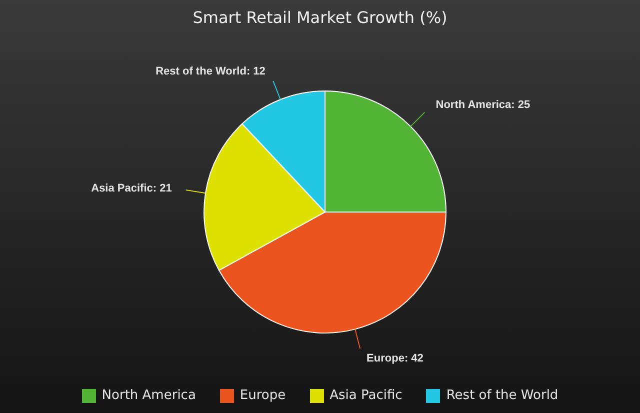  What do you see at coordinates (320, 17) in the screenshot?
I see `chart-title: Smart Retail Market Growth (%)` at bounding box center [320, 17].